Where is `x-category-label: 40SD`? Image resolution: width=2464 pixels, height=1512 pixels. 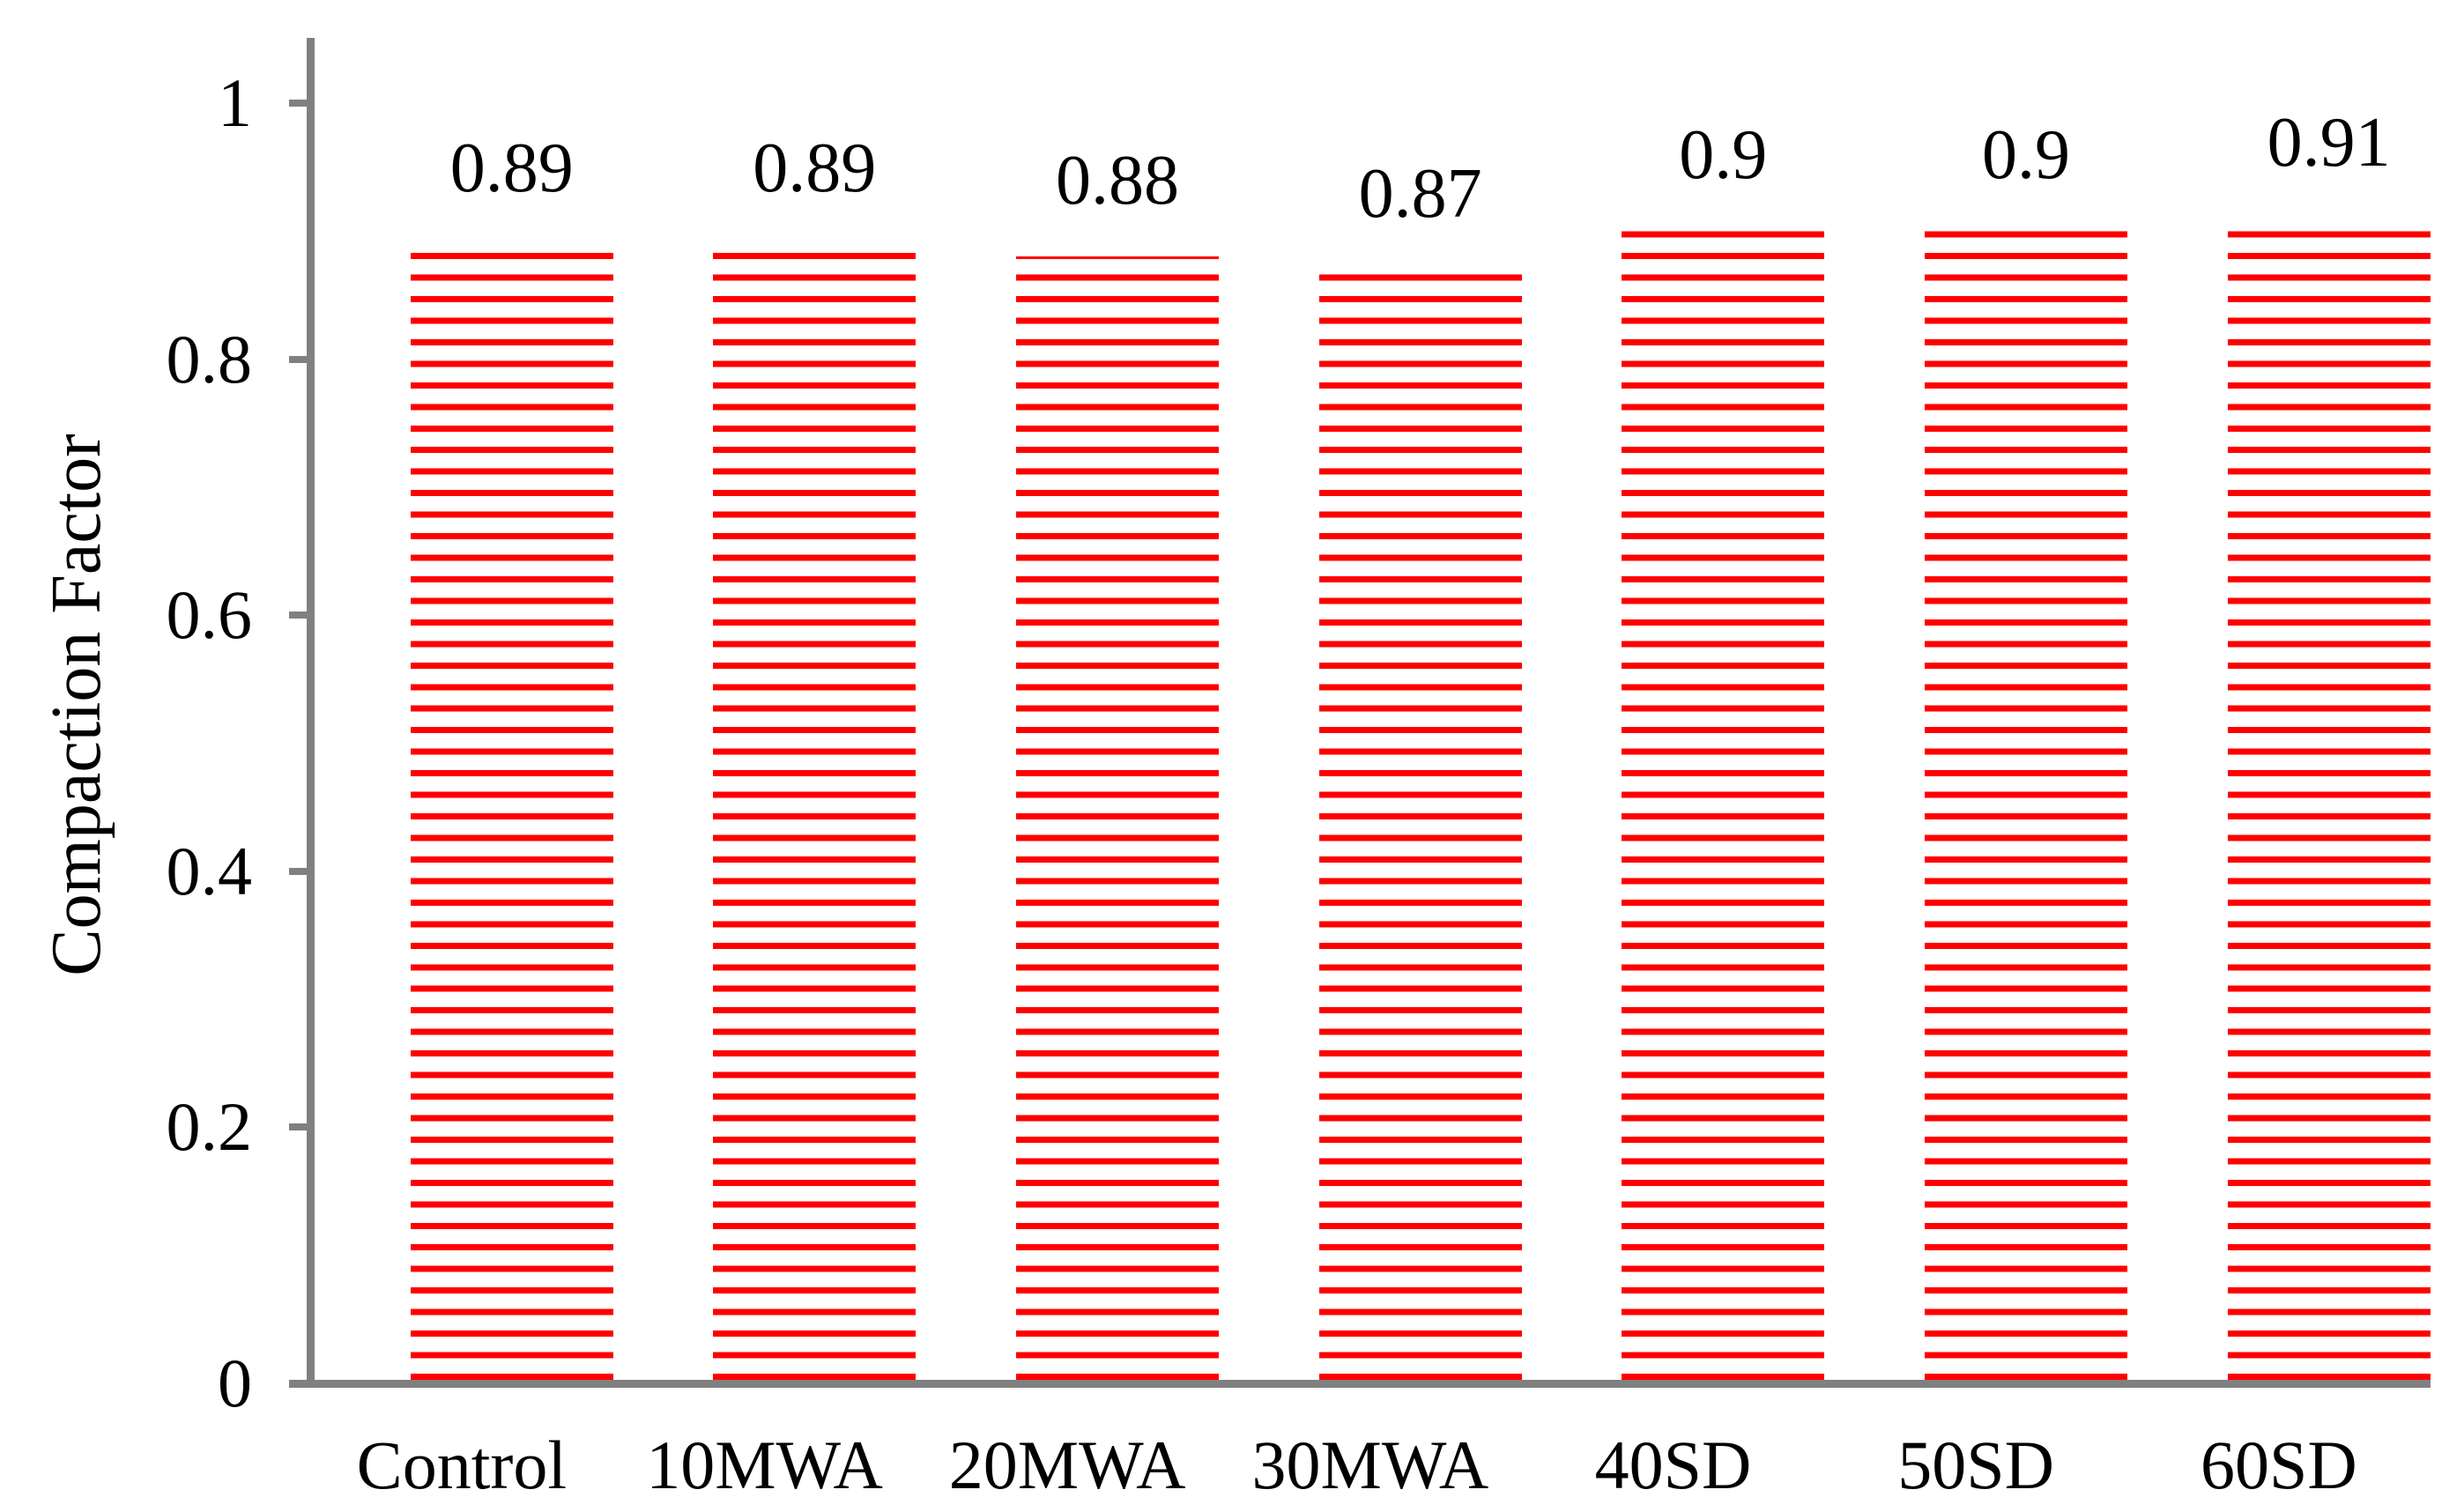 x-category-label: 40SD is located at coordinates (1673, 1465).